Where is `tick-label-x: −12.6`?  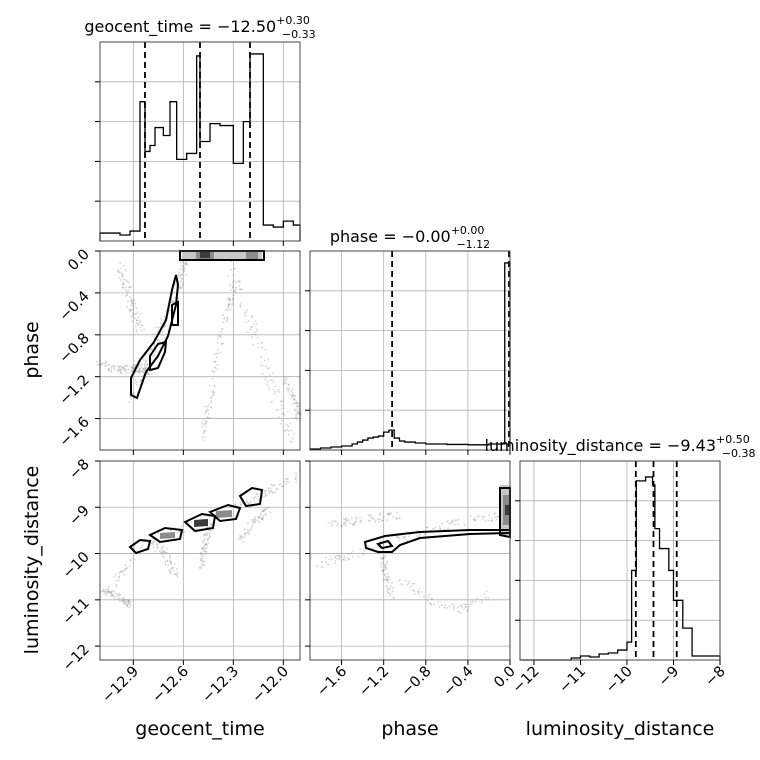 tick-label-x: −12.6 is located at coordinates (170, 685).